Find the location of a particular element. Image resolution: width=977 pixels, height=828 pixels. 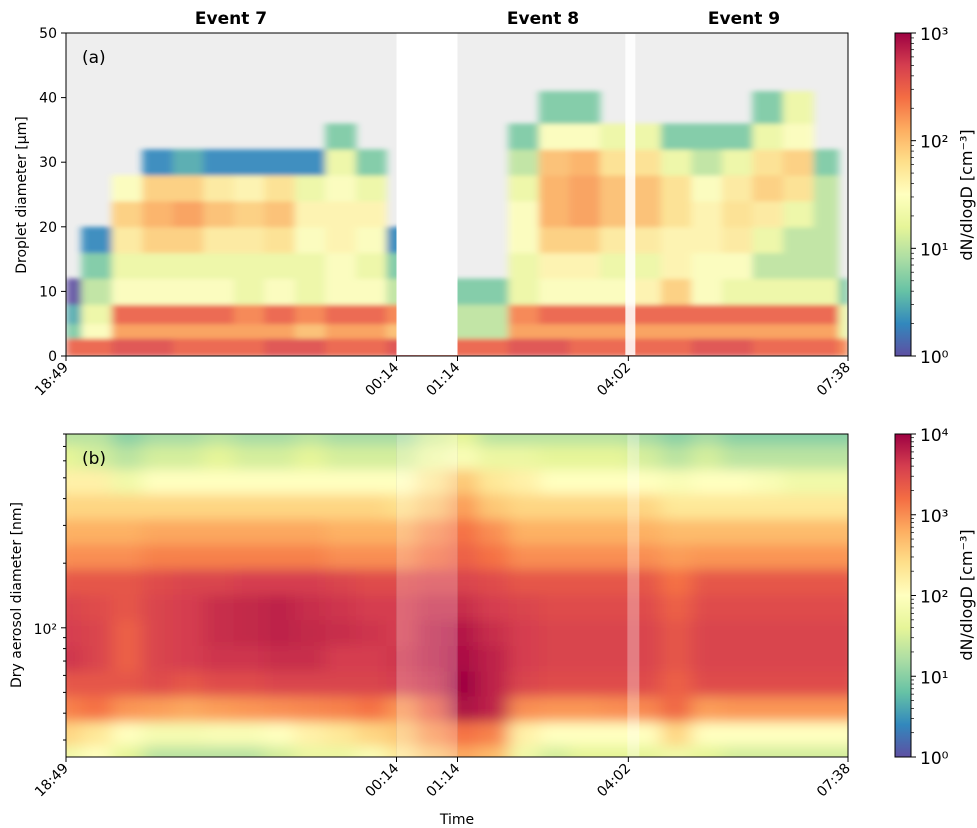

event-label: Event 8 is located at coordinates (543, 19).